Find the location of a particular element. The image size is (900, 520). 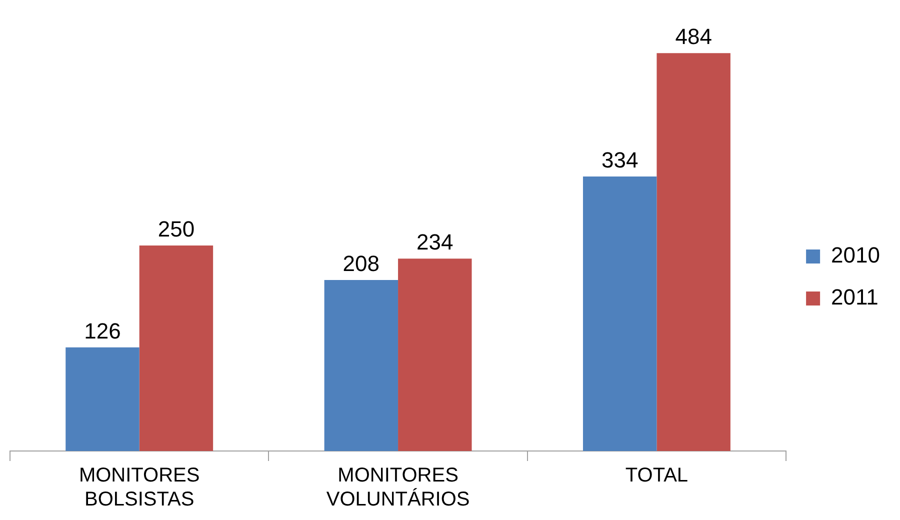

data-label: 250 is located at coordinates (176, 229).